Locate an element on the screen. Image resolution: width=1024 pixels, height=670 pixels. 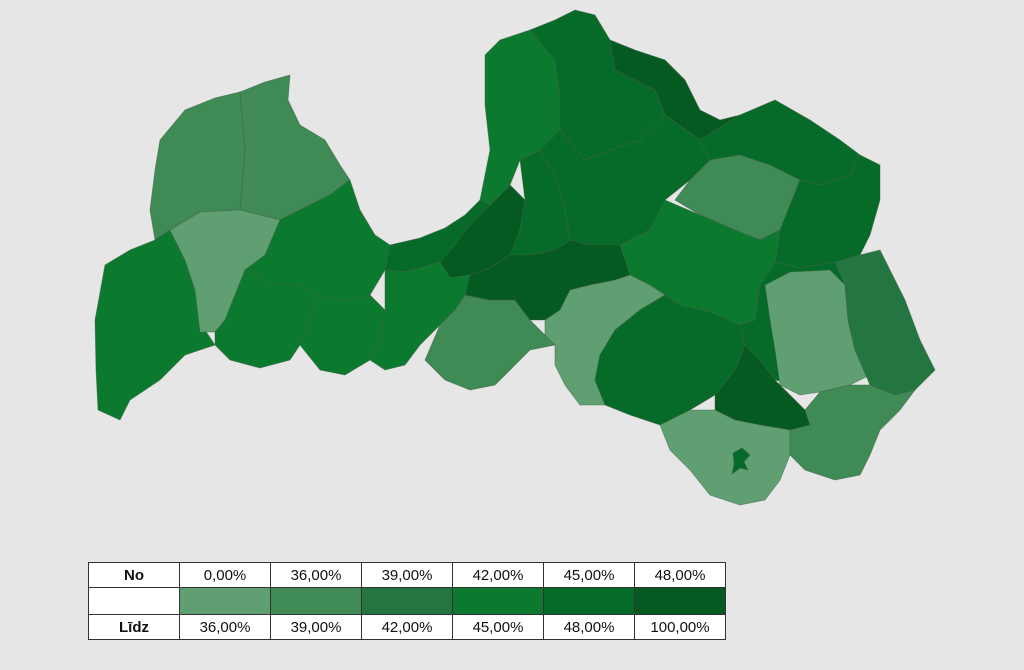
legend-swatch-spacer is located at coordinates (134, 601).